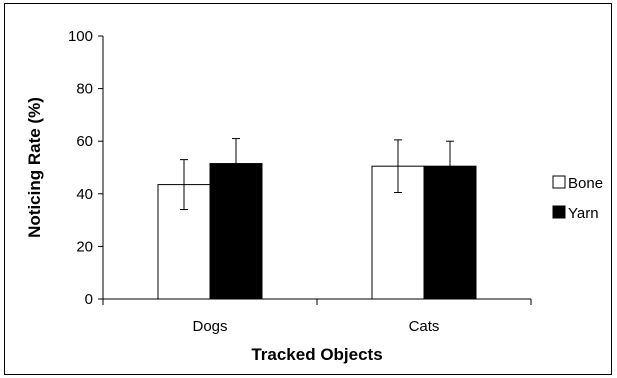 This screenshot has width=617, height=378. Describe the element at coordinates (84, 141) in the screenshot. I see `y-tick-label: 60` at that location.